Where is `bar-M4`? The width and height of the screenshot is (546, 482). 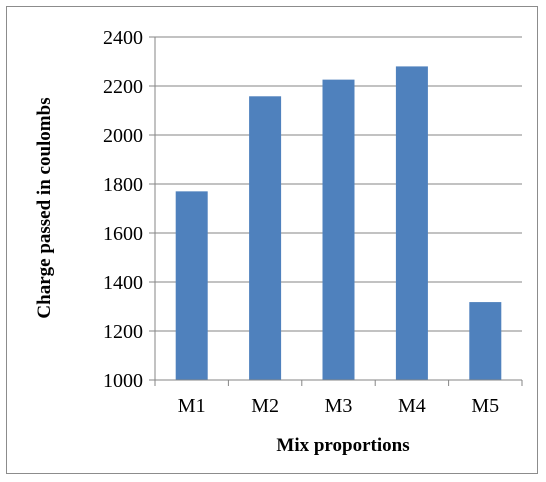
bar-M4 is located at coordinates (411, 223).